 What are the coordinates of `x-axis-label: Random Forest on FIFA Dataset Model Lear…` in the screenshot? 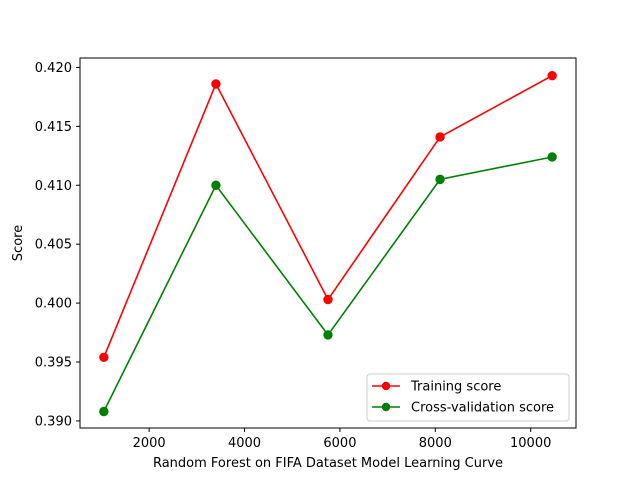 It's located at (328, 463).